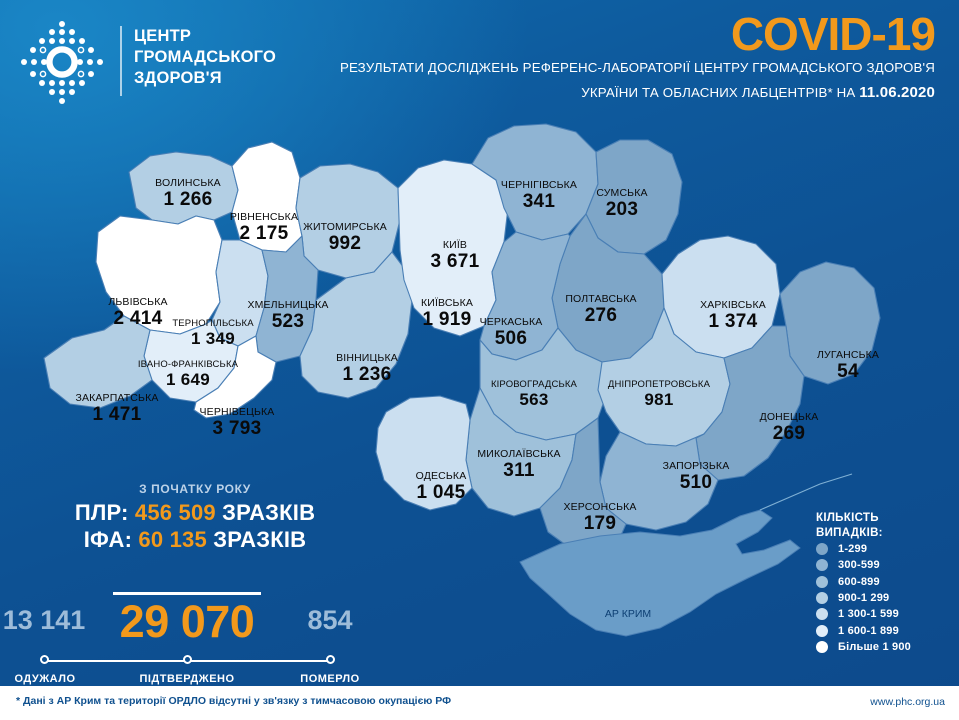 Image resolution: width=959 pixels, height=720 pixels. I want to click on legend-item: 600-899, so click(863, 582).